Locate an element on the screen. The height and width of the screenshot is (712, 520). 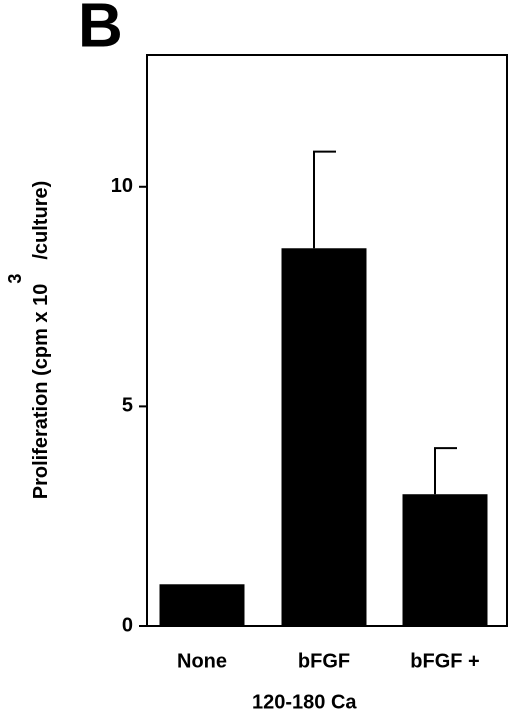
y-tick-label: 10 is located at coordinates (122, 186).